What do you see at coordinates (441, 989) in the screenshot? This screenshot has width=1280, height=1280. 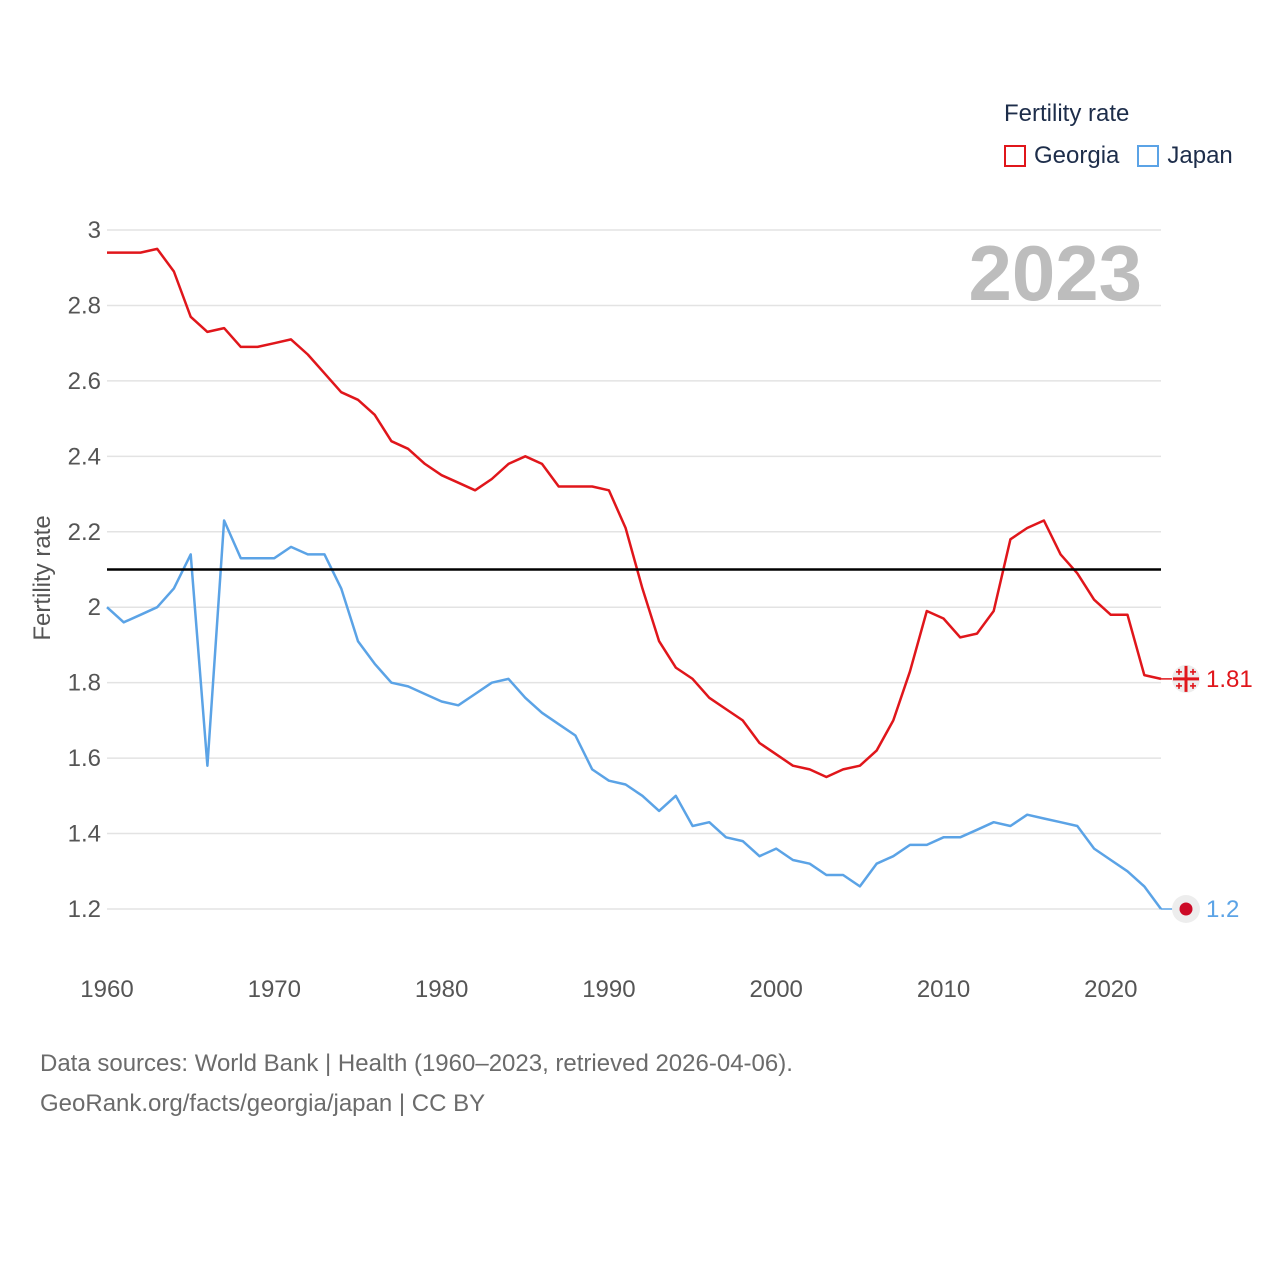 I see `x-tick-label: 1980` at bounding box center [441, 989].